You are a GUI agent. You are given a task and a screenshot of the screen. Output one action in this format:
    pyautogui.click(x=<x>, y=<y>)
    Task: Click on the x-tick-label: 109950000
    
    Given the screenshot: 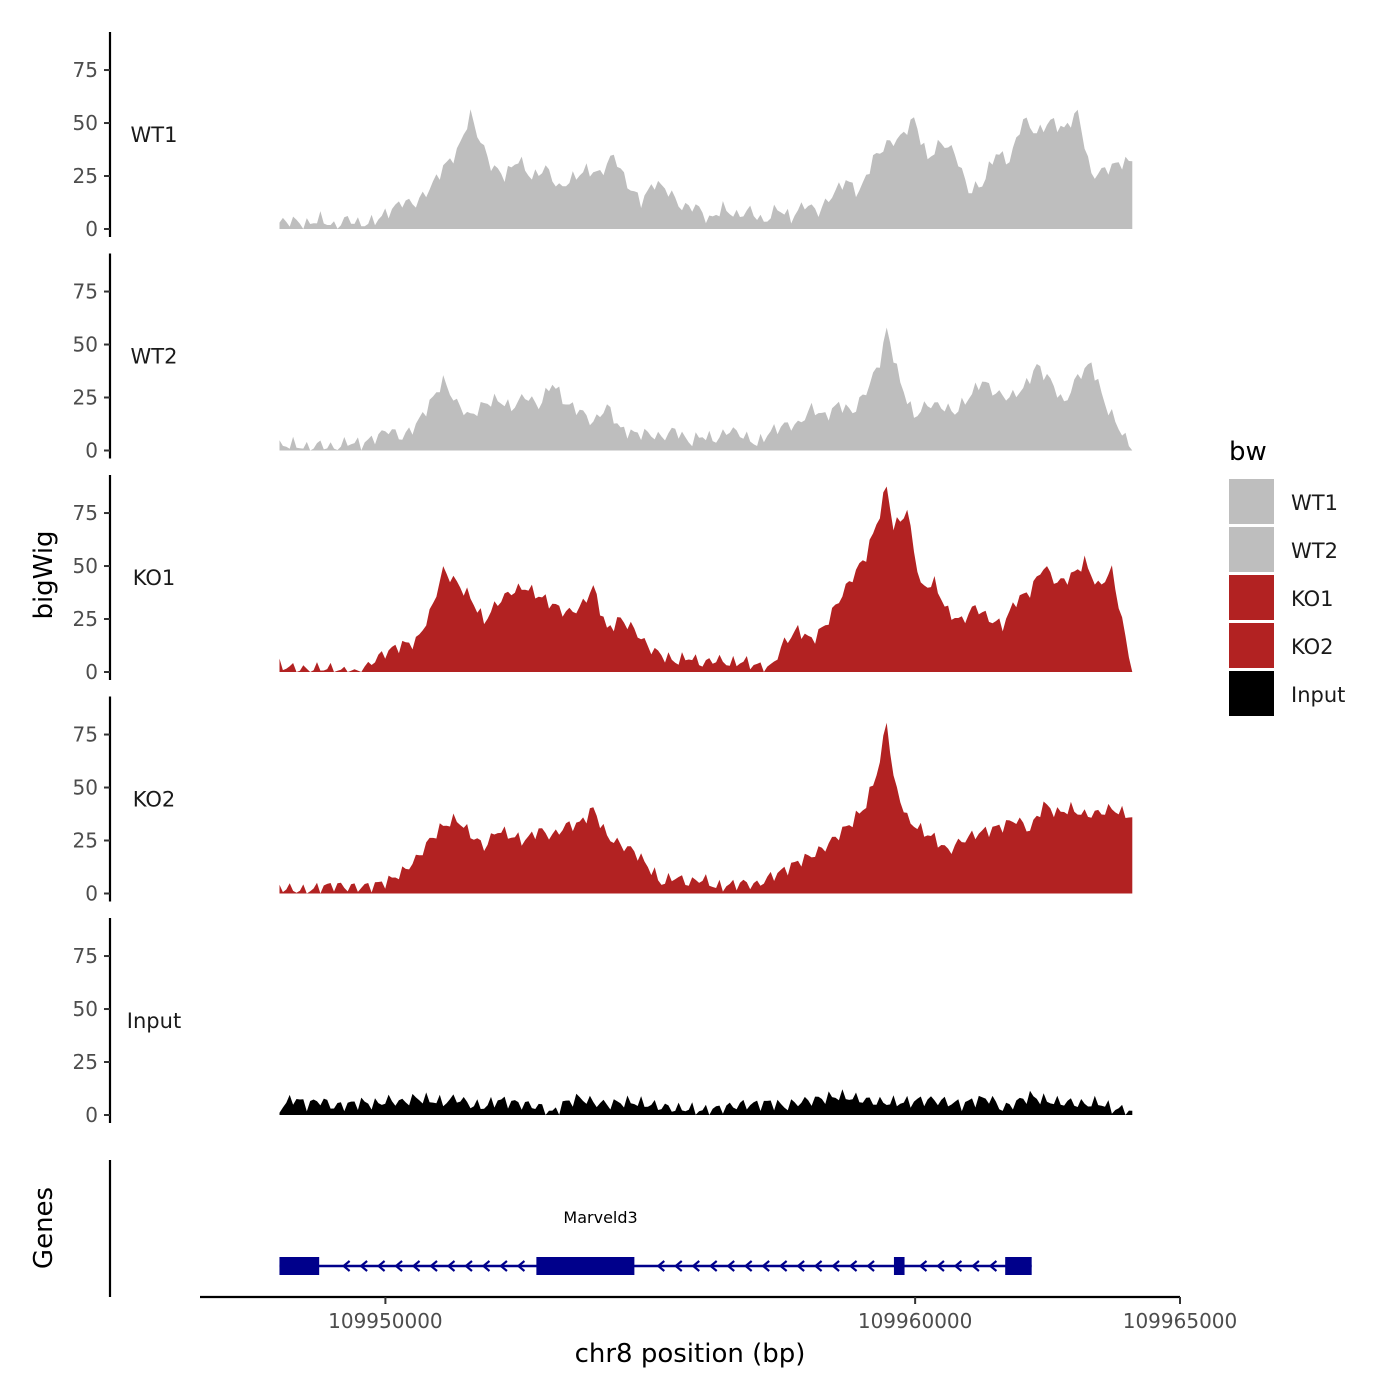 What is the action you would take?
    pyautogui.click(x=385, y=1321)
    